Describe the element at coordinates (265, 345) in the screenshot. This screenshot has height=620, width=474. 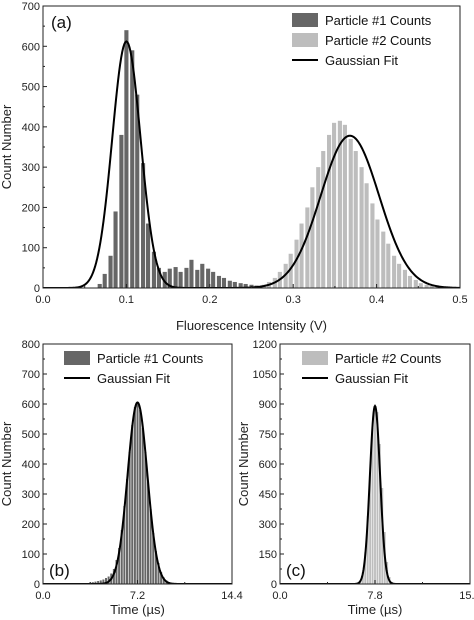
I see `y-tick-label: 1200` at that location.